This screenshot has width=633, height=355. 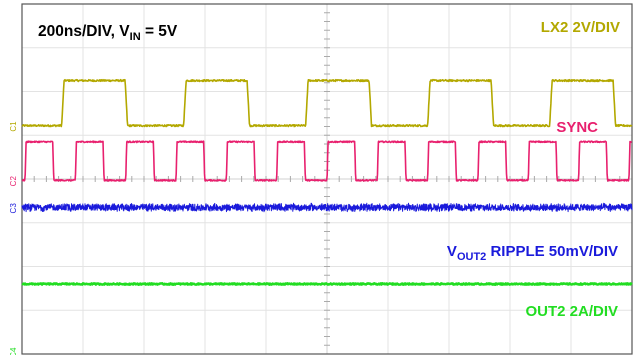 I want to click on channel-marker-4: C4, so click(x=13, y=351).